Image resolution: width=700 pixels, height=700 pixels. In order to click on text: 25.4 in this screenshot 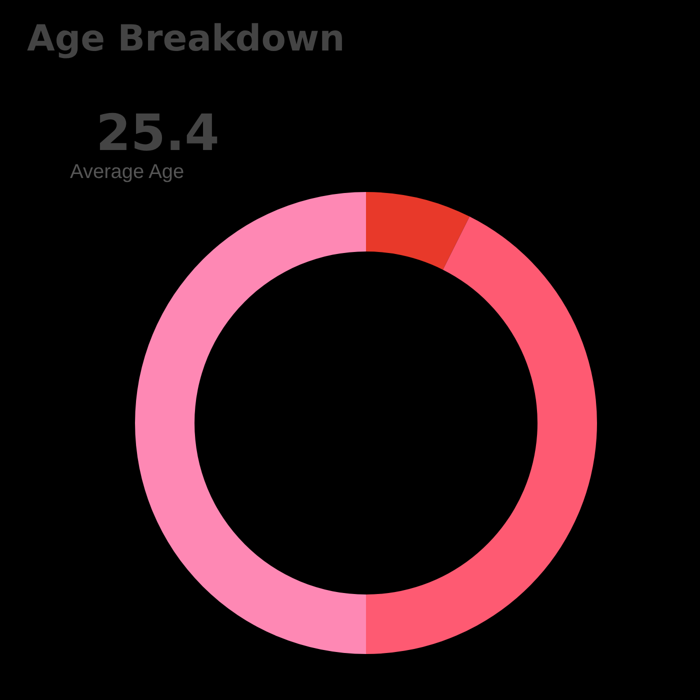, I will do `click(158, 133)`.